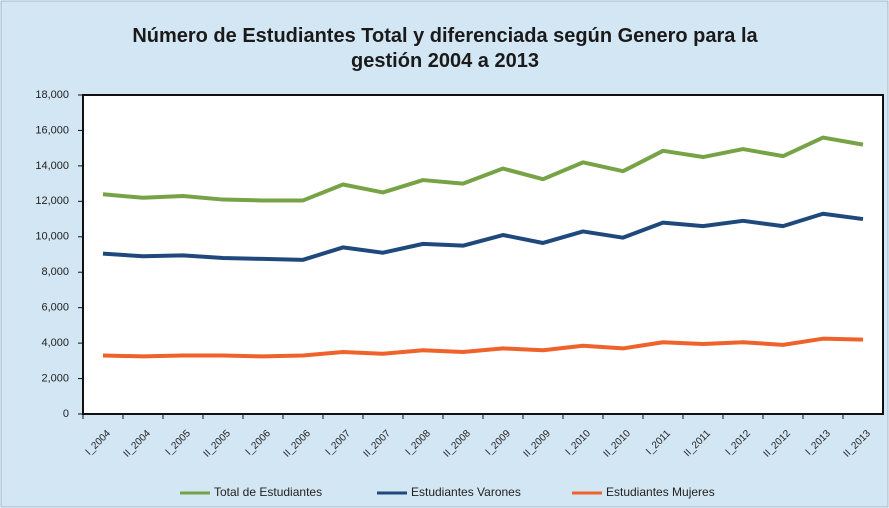 This screenshot has height=508, width=889. Describe the element at coordinates (55, 308) in the screenshot. I see `y-tick-label: 6,000` at that location.